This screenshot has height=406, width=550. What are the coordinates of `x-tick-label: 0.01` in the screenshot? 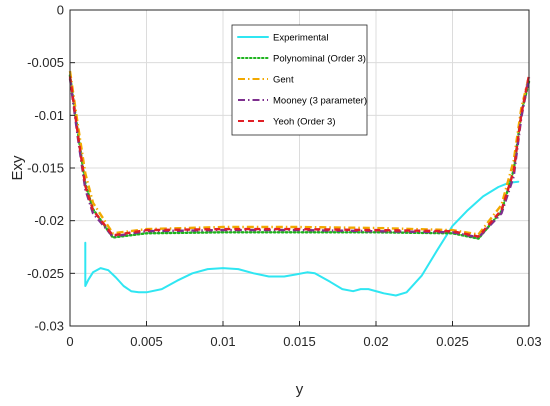 It's located at (222, 341).